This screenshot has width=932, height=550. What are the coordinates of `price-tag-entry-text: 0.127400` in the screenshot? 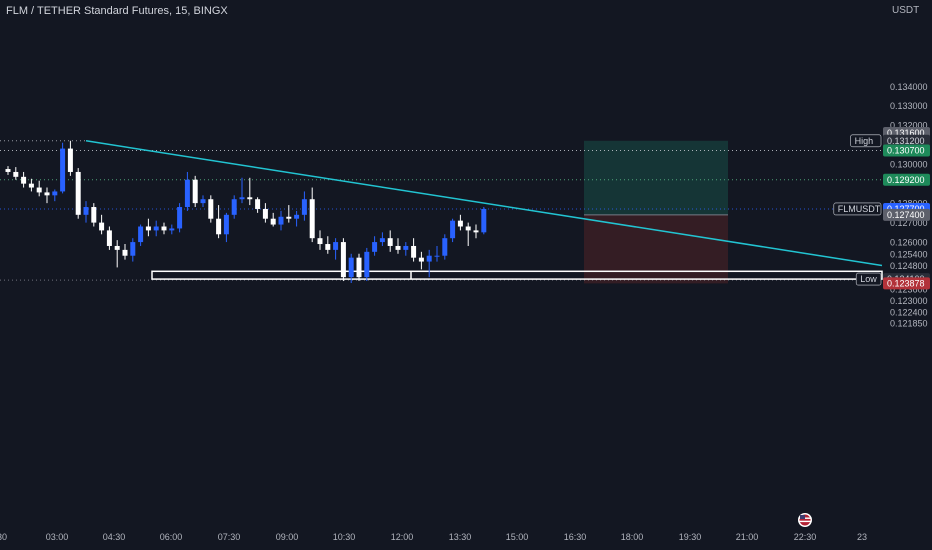 It's located at (906, 215).